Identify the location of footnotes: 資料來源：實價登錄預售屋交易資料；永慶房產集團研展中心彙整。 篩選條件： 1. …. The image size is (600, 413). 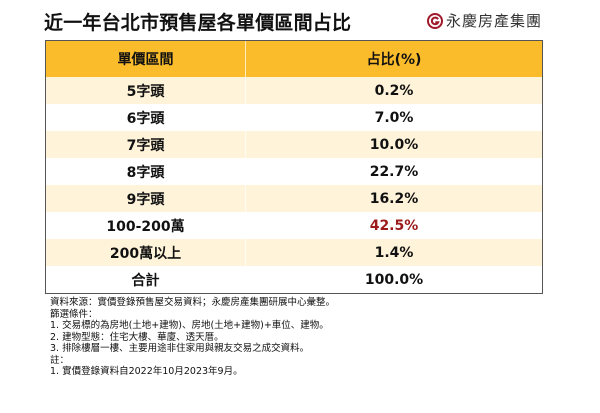
(192, 337).